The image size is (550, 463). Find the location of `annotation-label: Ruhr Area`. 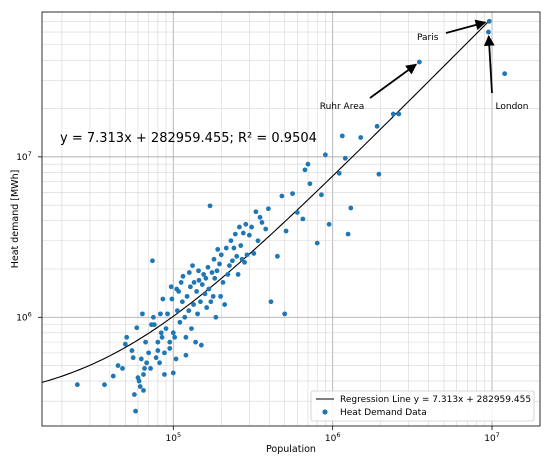

annotation-label: Ruhr Area is located at coordinates (342, 107).